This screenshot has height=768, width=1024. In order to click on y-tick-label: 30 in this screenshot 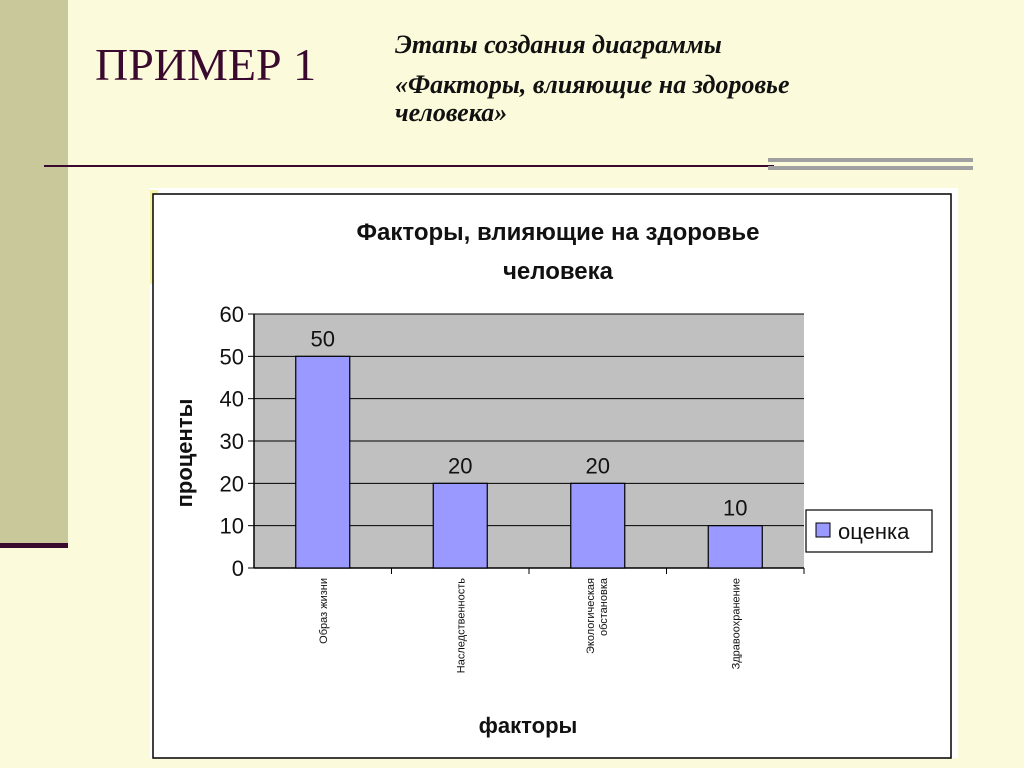, I will do `click(232, 441)`.